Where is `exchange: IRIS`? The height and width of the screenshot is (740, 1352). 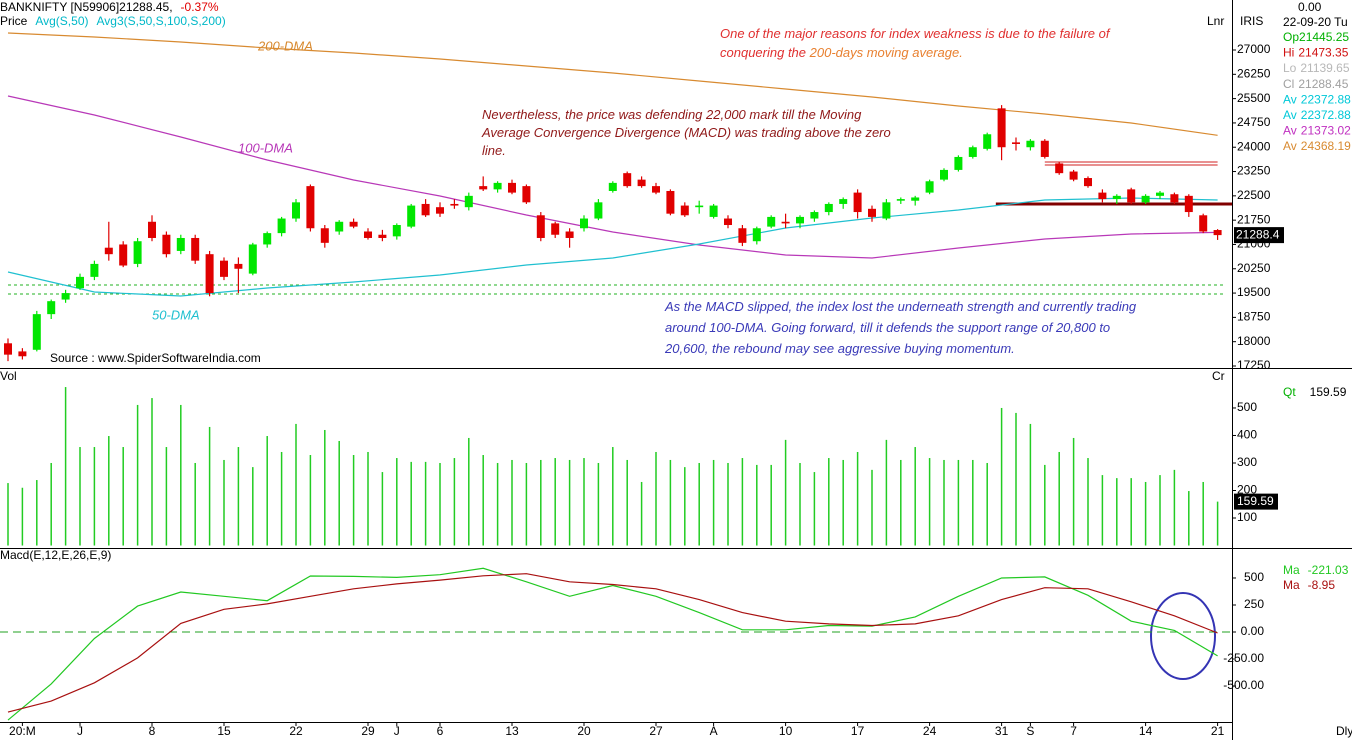
exchange: IRIS is located at coordinates (1251, 21).